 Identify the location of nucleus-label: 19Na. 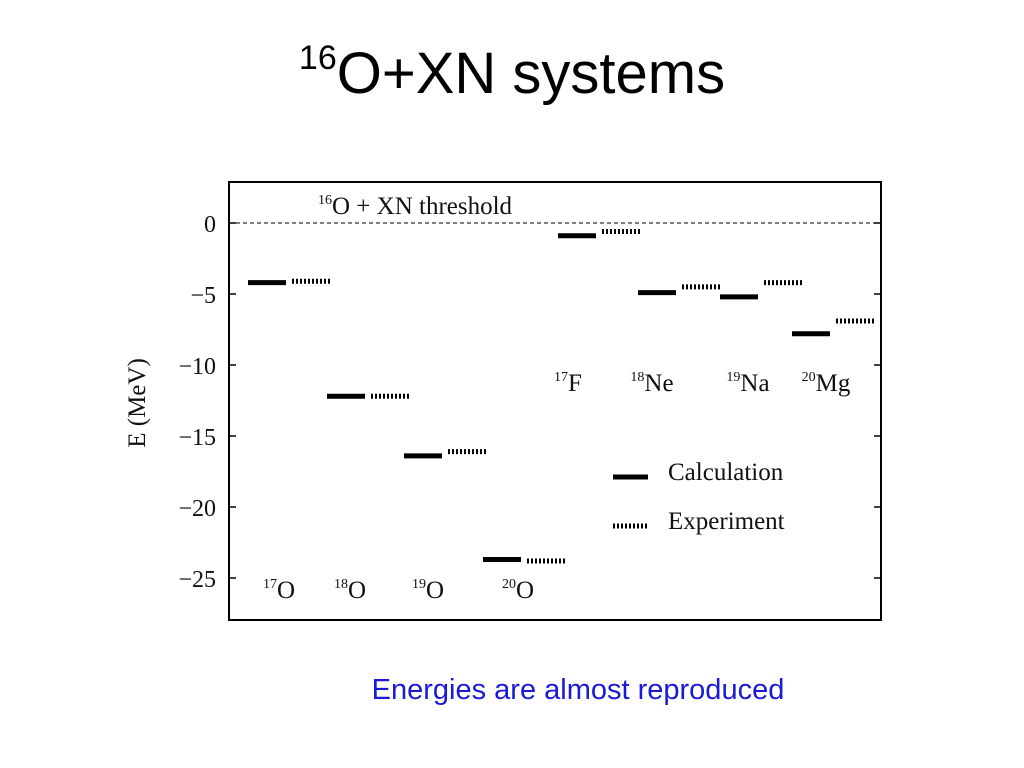
(747, 383).